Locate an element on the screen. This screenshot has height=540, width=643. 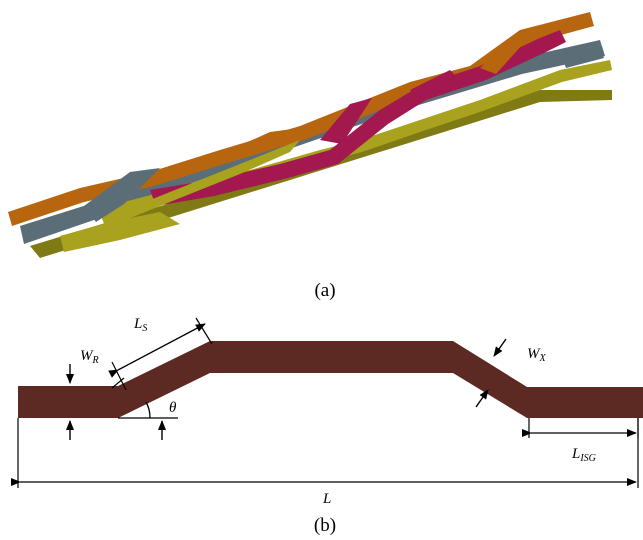
strand-olive-crossing is located at coordinates (200, 184).